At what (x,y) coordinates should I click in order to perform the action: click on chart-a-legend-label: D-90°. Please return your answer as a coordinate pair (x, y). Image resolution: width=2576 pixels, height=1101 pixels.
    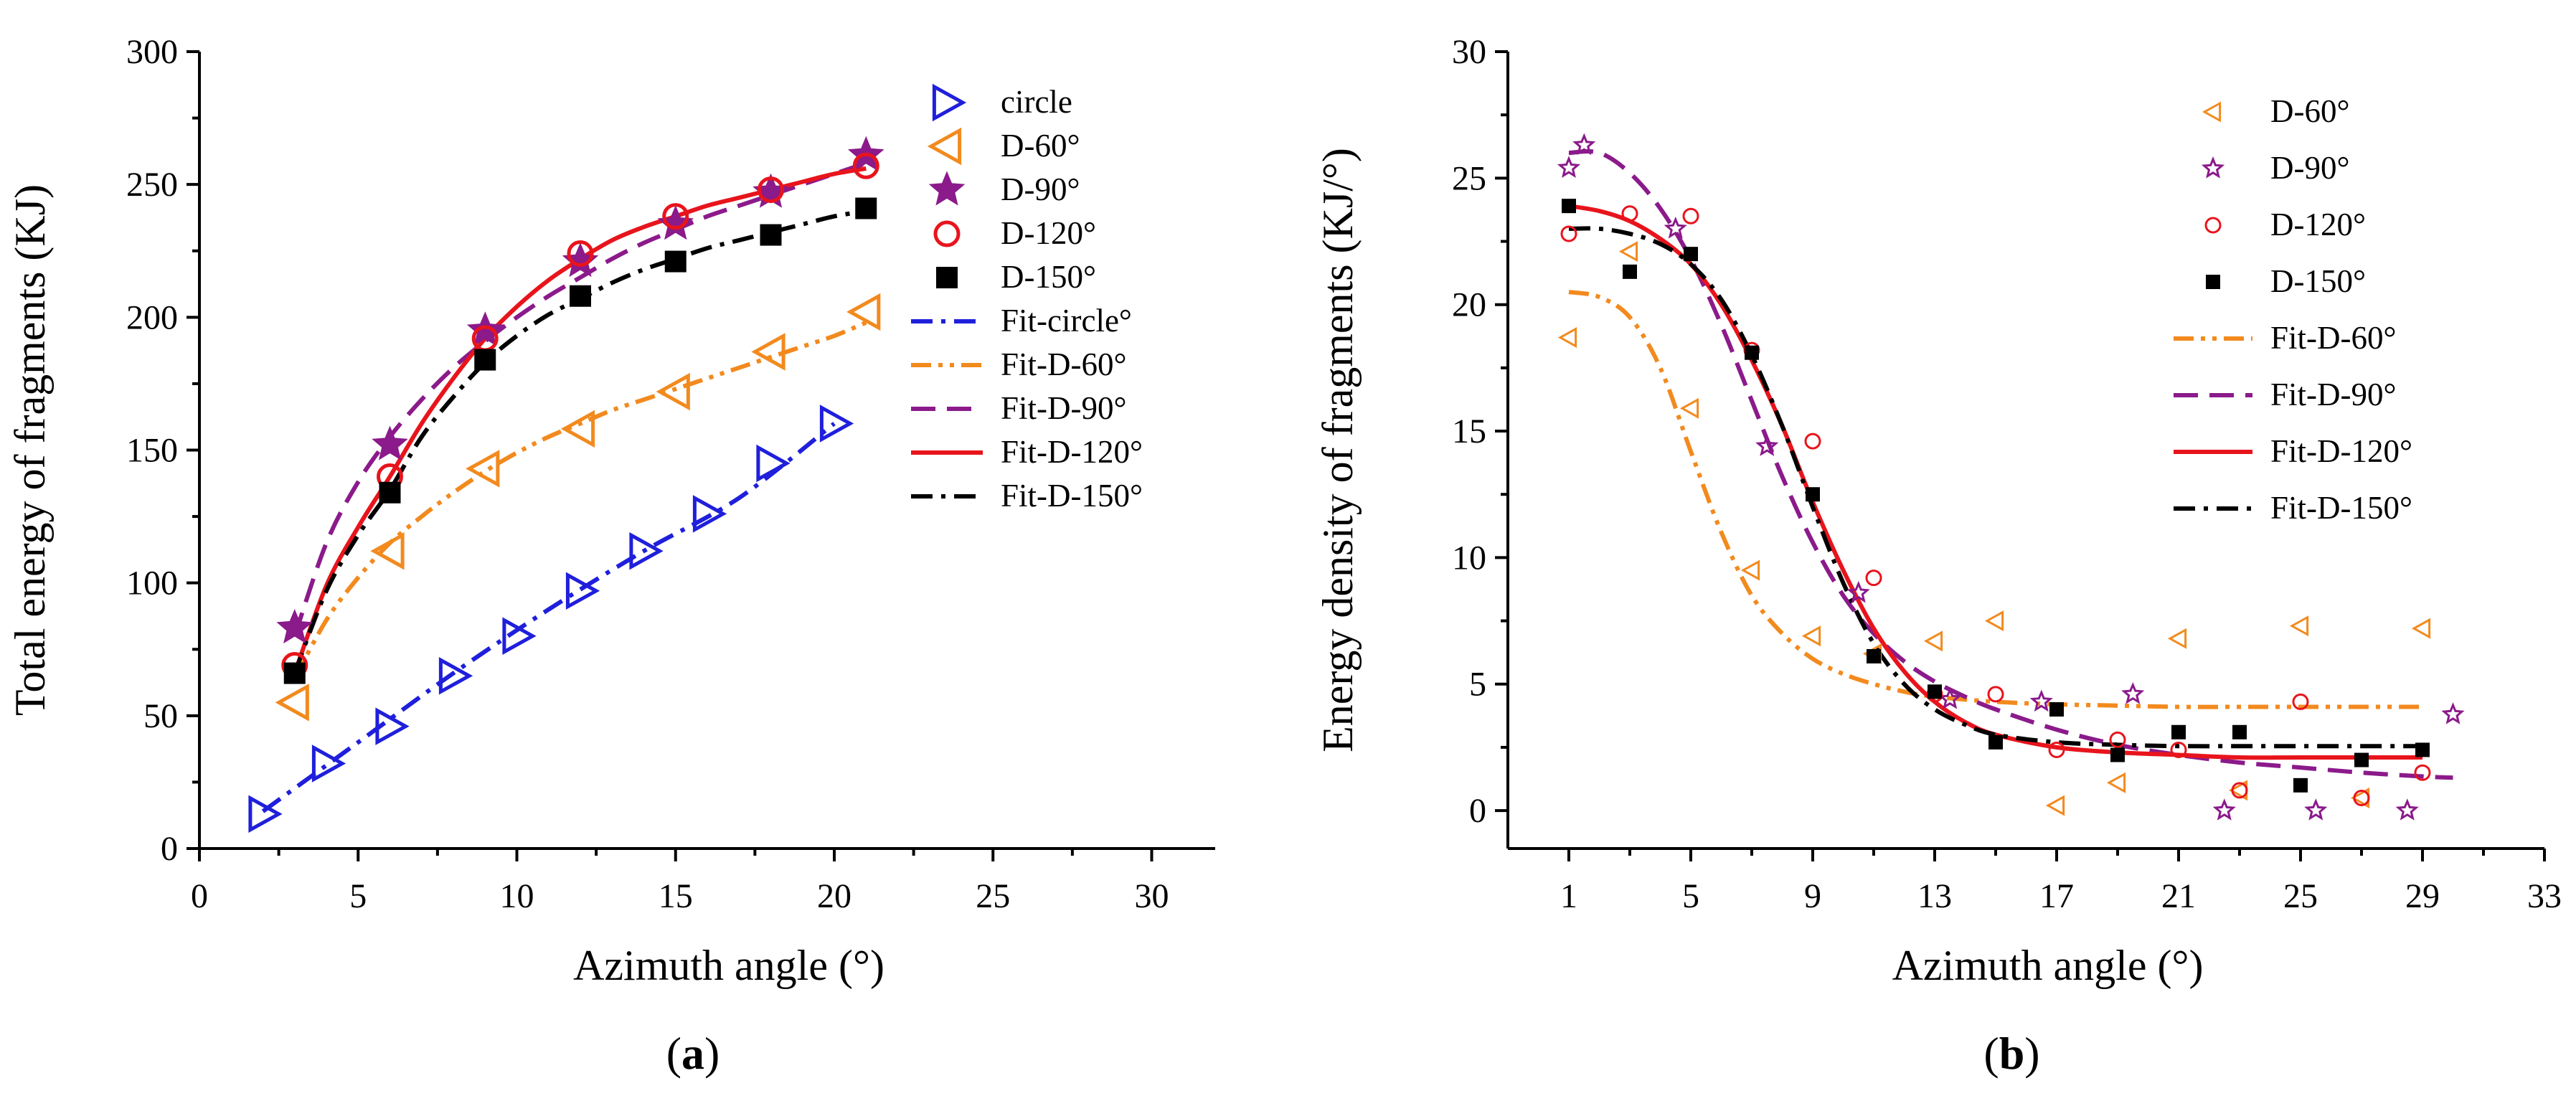
    Looking at the image, I should click on (1040, 189).